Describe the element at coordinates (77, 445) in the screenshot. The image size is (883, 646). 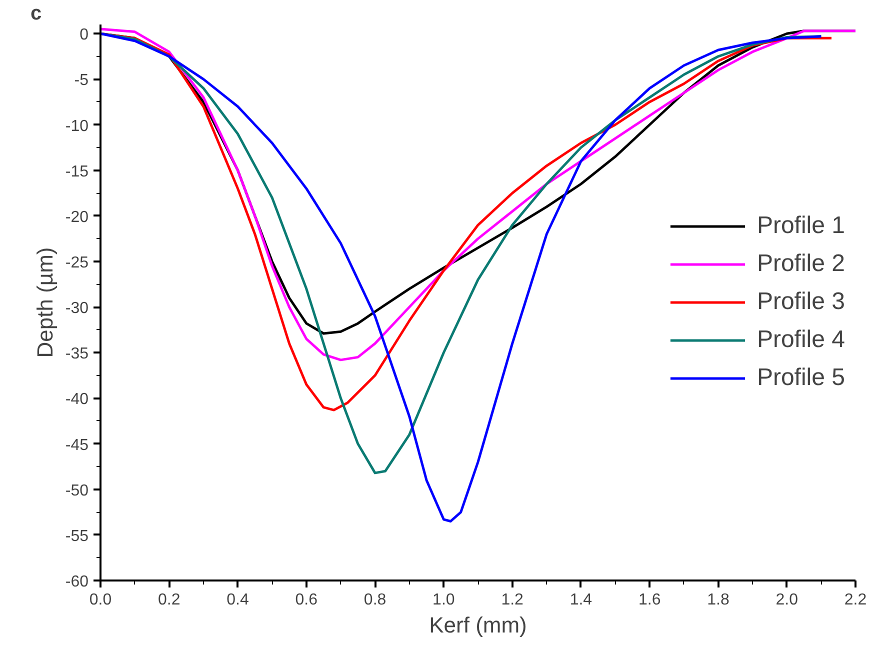
I see `y-tick-label: -45` at that location.